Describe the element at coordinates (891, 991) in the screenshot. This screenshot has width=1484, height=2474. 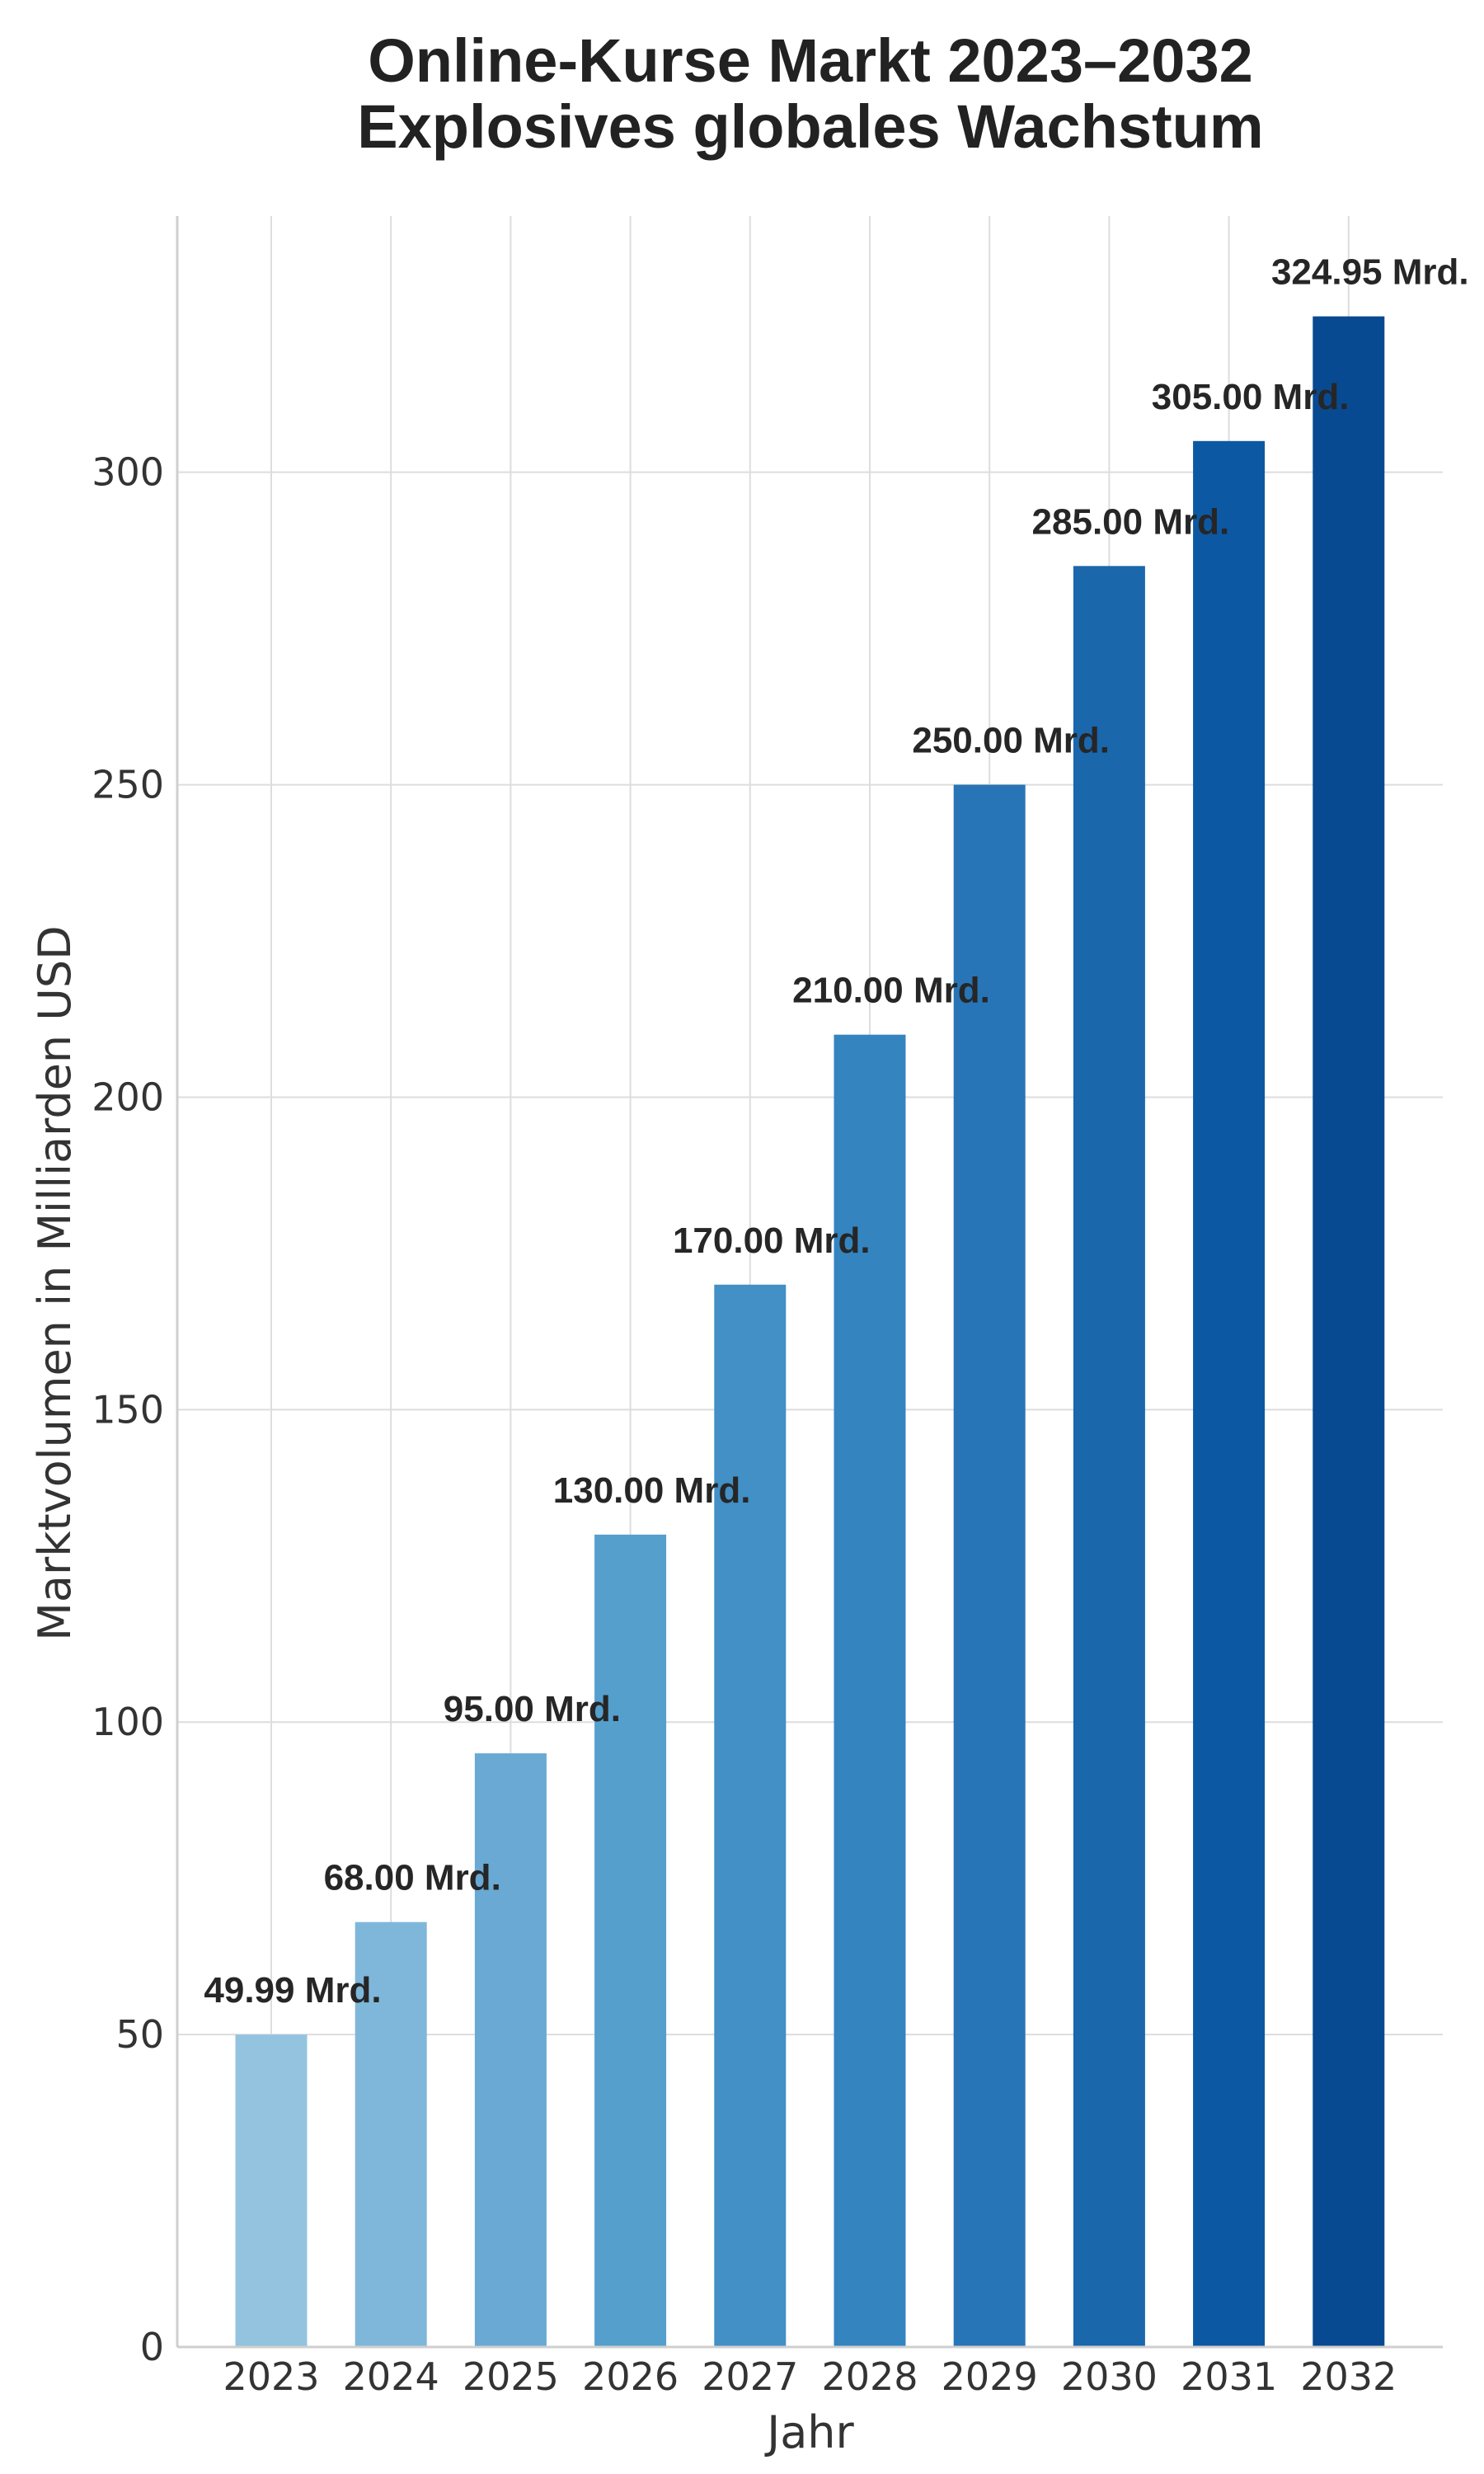
I see `data-label: 210.00 Mrd.` at that location.